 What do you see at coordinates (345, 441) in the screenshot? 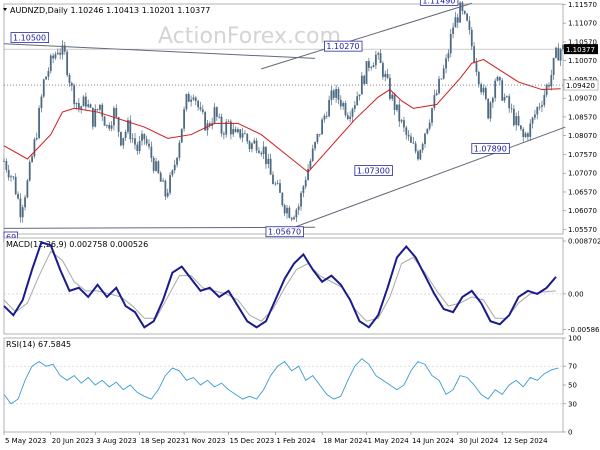
I see `date-tick-label: 18 Mar 2024` at bounding box center [345, 441].